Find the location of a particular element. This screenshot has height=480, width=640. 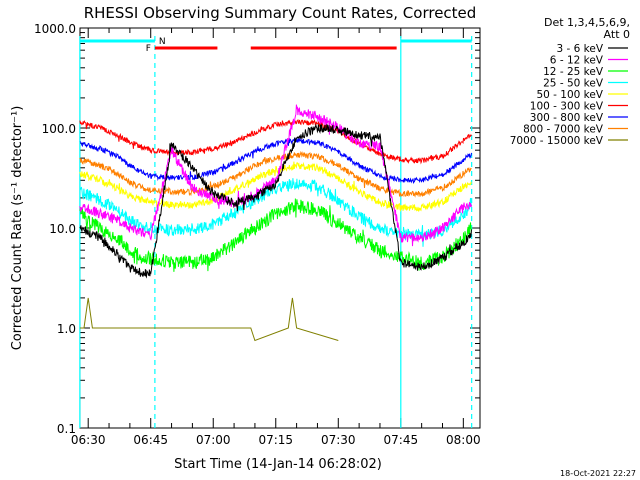

legend-label: 6 - 12 keV is located at coordinates (577, 61).